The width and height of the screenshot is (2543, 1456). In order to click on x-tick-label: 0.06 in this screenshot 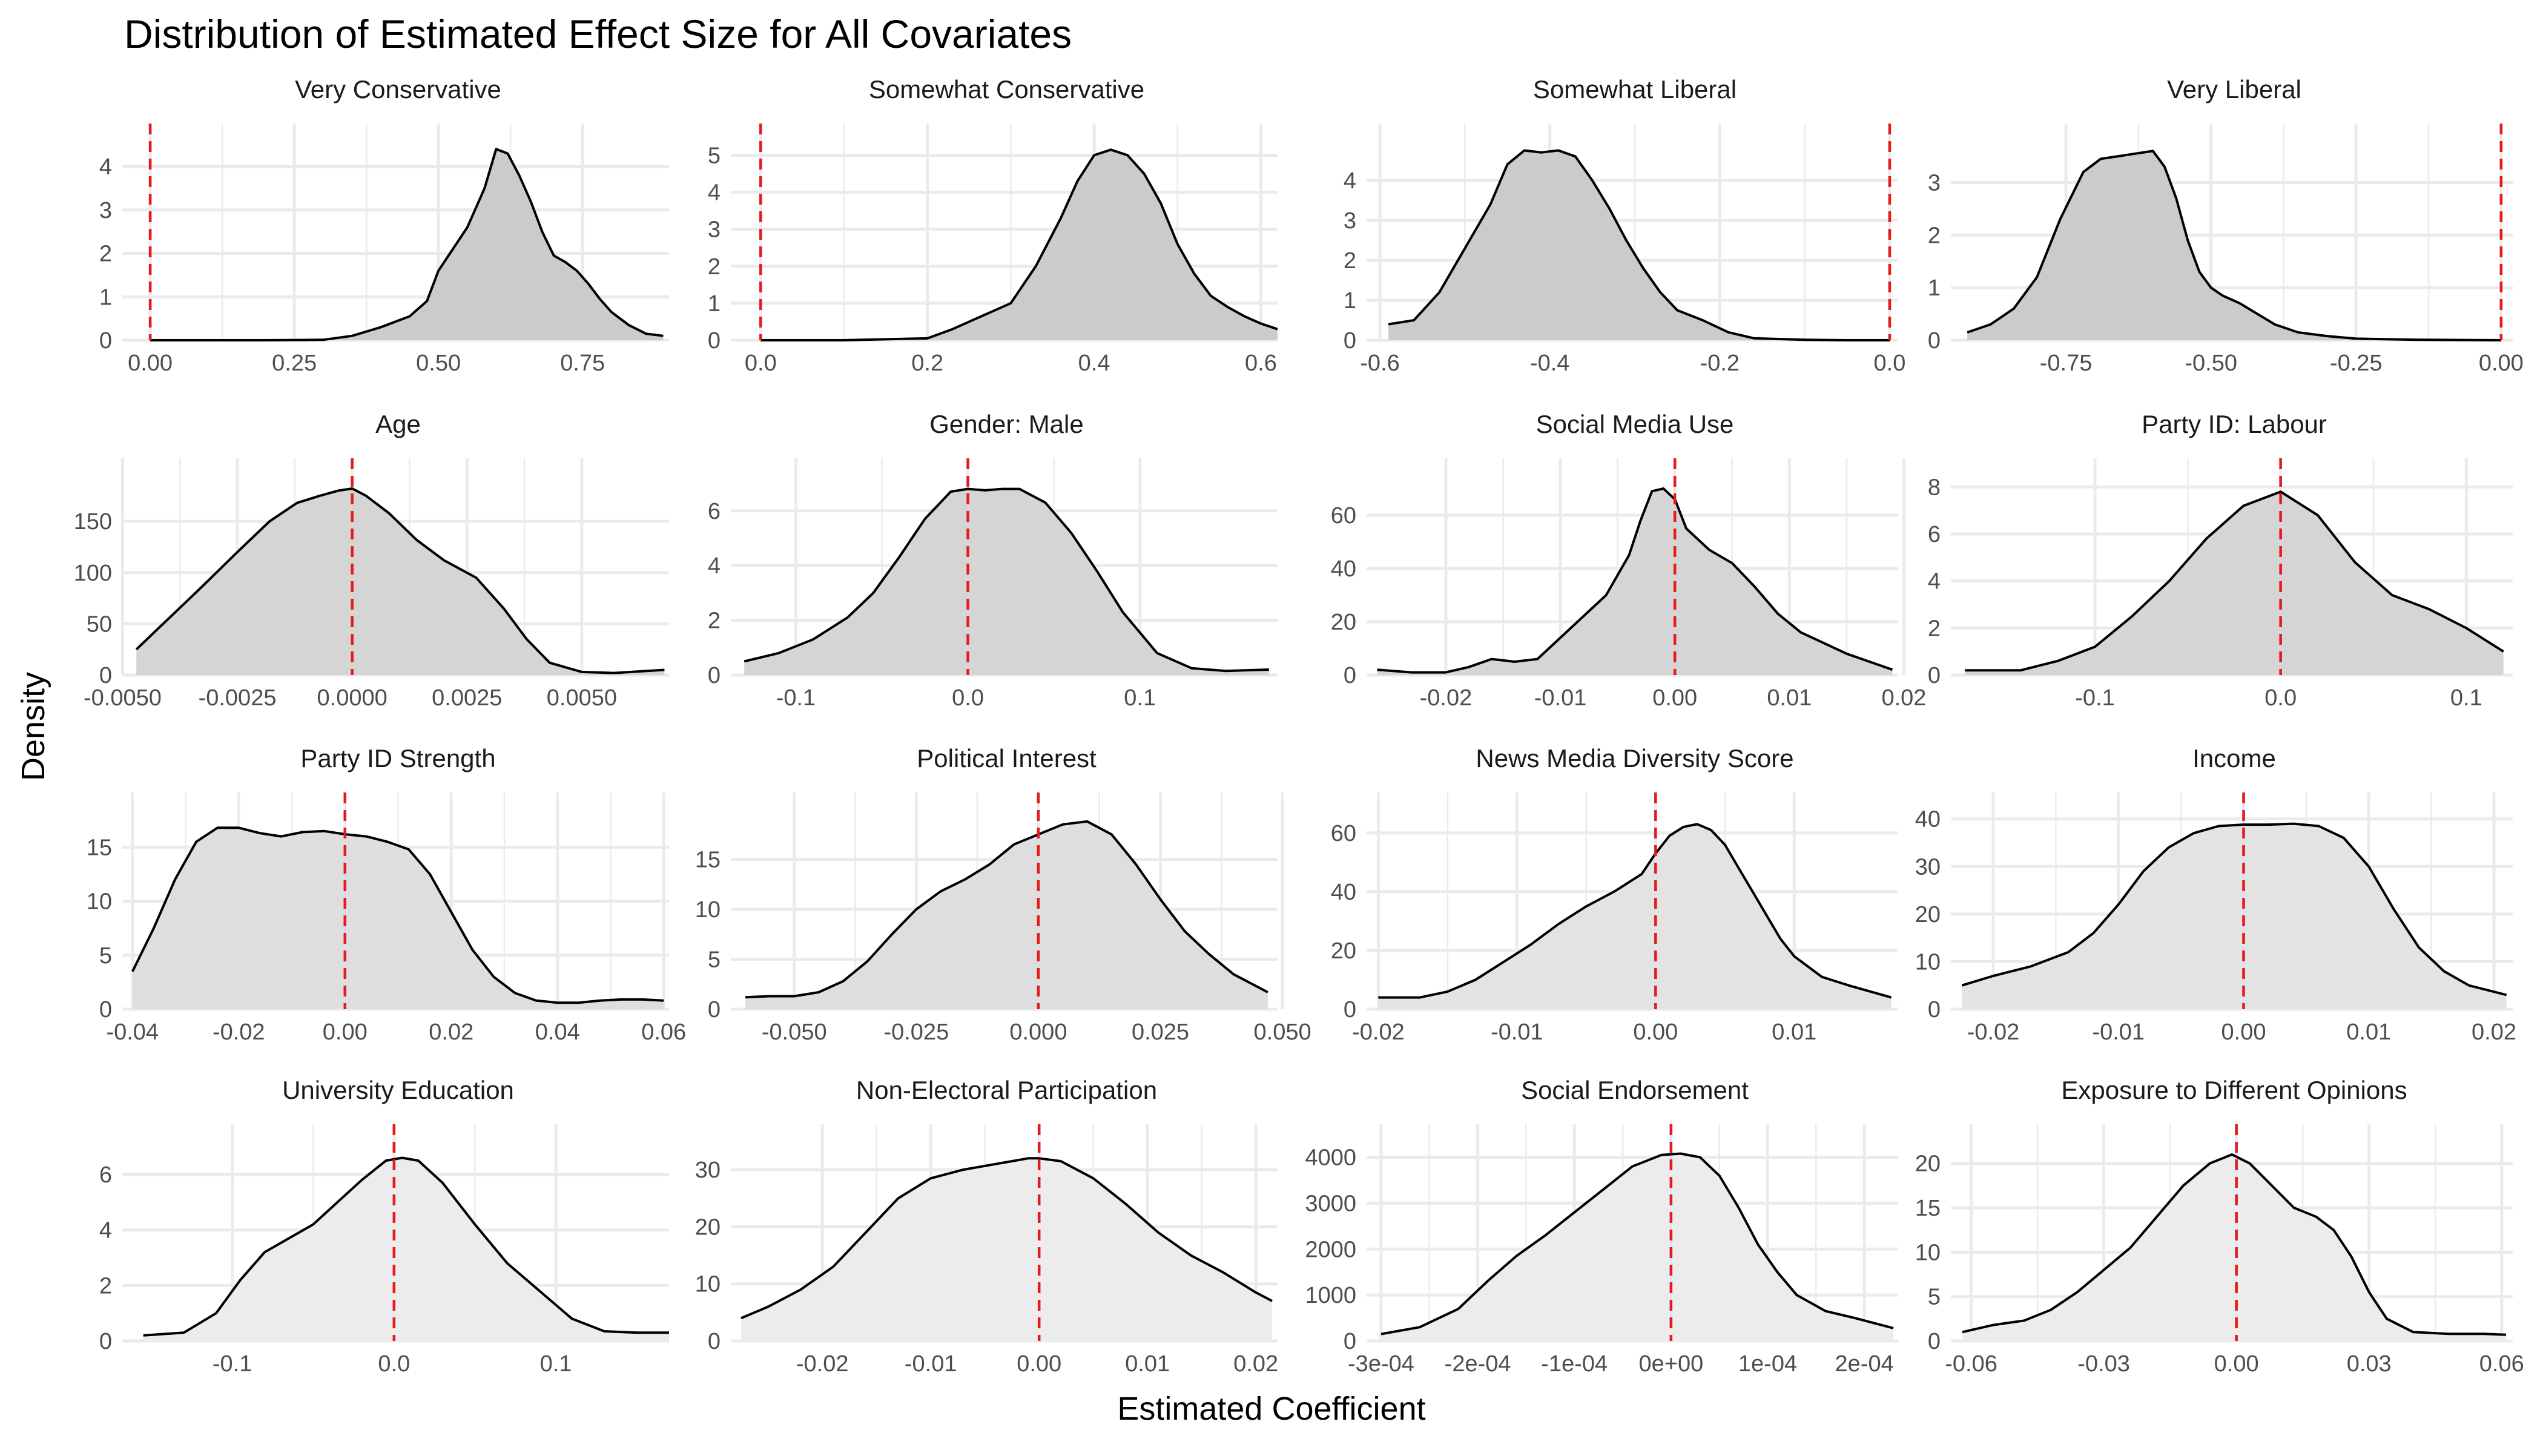, I will do `click(2502, 1364)`.